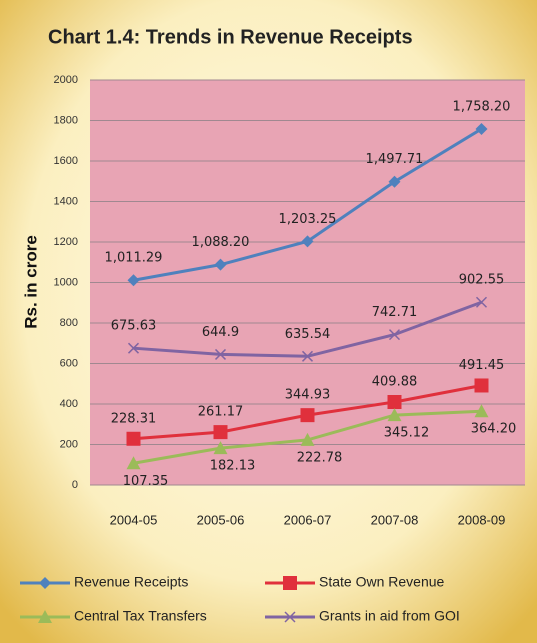  Describe the element at coordinates (482, 365) in the screenshot. I see `data-label: 491.45` at that location.